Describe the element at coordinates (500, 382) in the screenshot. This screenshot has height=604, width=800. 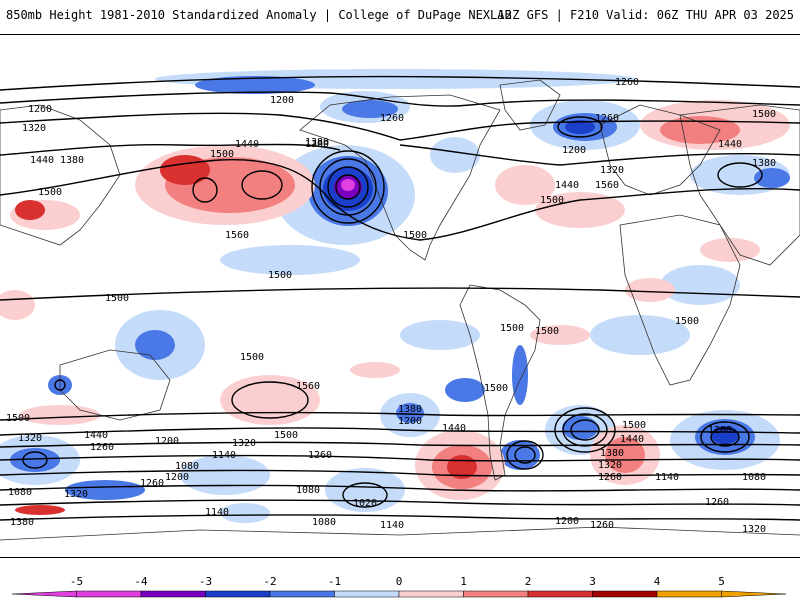
I see `south-america-outline` at that location.